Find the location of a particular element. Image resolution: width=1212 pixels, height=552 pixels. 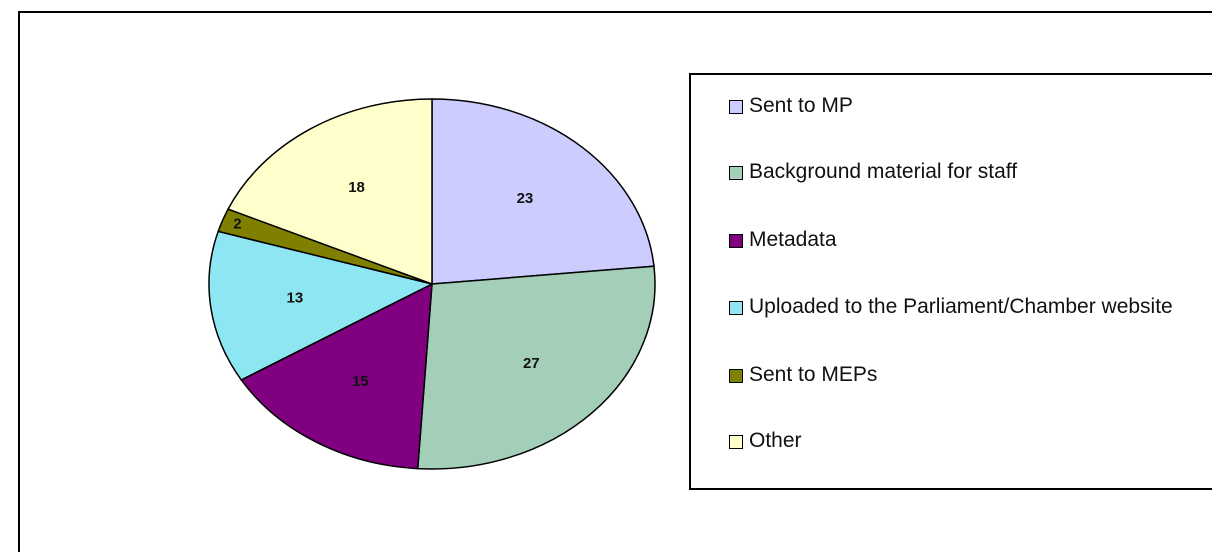

pie-slice-sent-to-mp is located at coordinates (543, 191).